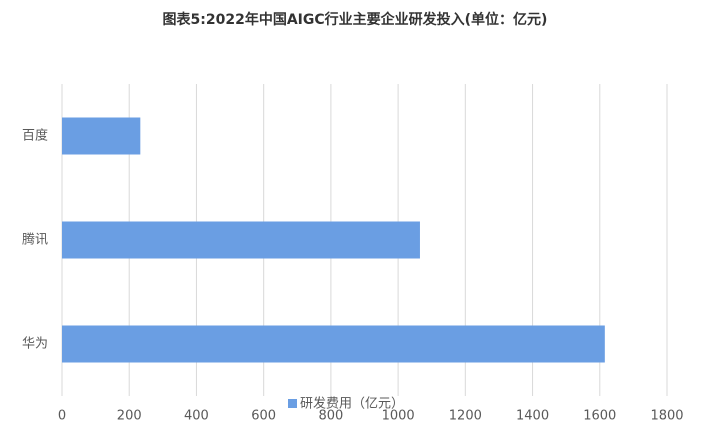 The image size is (710, 437). What do you see at coordinates (599, 416) in the screenshot?
I see `x-tick-label: 1600` at bounding box center [599, 416].